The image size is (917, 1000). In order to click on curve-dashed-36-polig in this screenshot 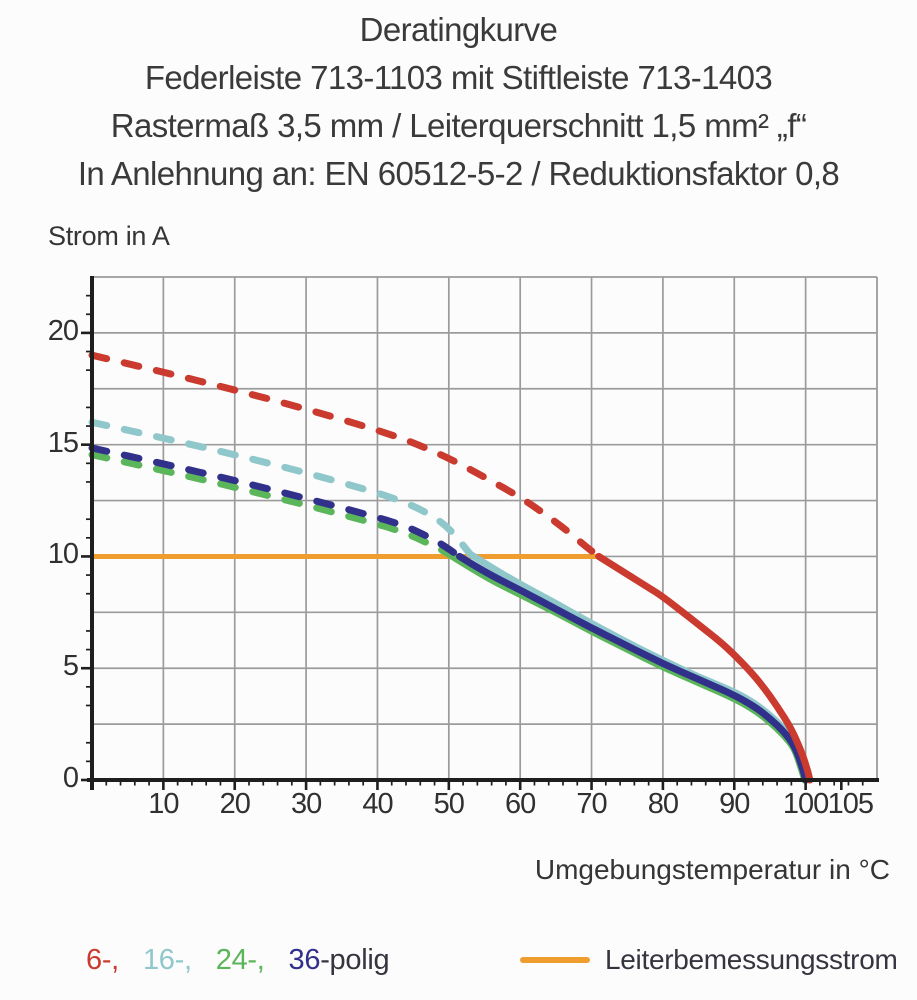, I will do `click(275, 502)`.